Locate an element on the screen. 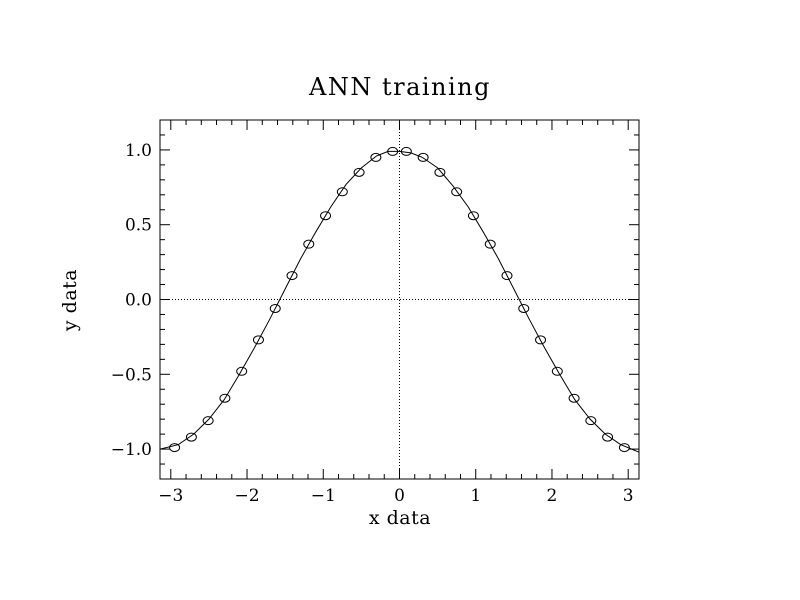  y-tick-label: −1.0 is located at coordinates (131, 450).